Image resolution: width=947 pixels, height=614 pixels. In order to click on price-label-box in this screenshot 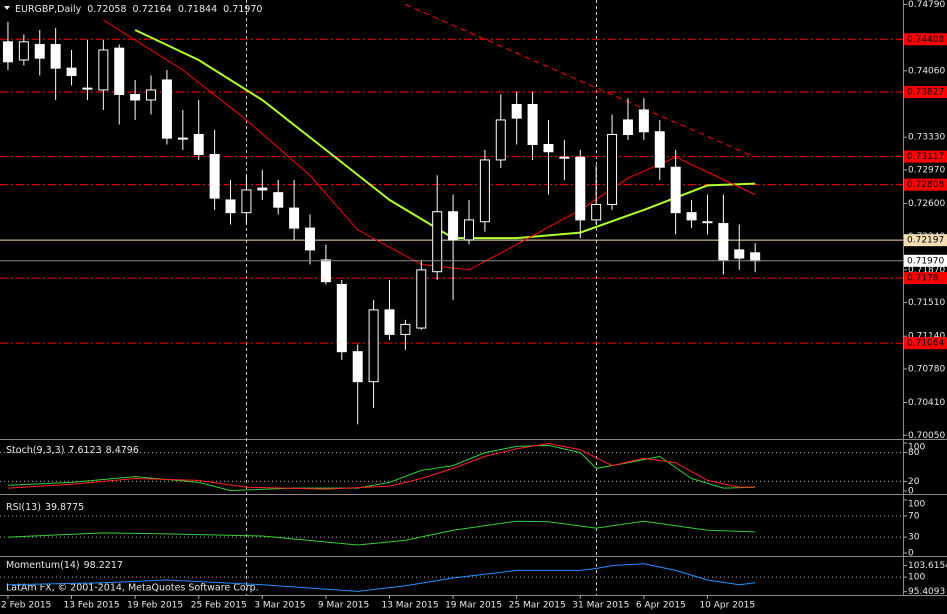, I will do `click(925, 260)`.